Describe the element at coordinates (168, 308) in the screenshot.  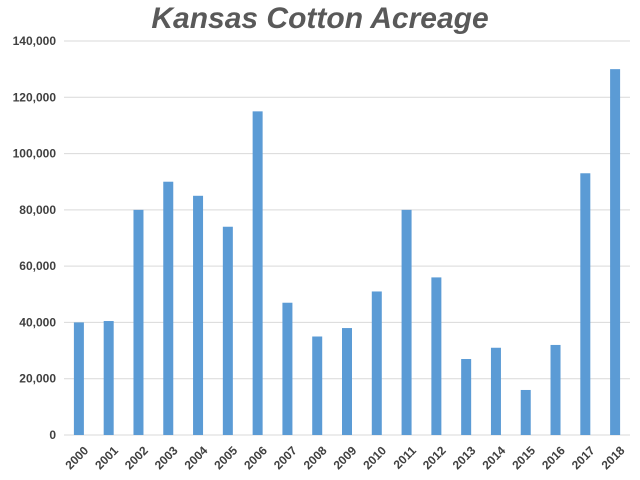
I see `bar-2003` at that location.